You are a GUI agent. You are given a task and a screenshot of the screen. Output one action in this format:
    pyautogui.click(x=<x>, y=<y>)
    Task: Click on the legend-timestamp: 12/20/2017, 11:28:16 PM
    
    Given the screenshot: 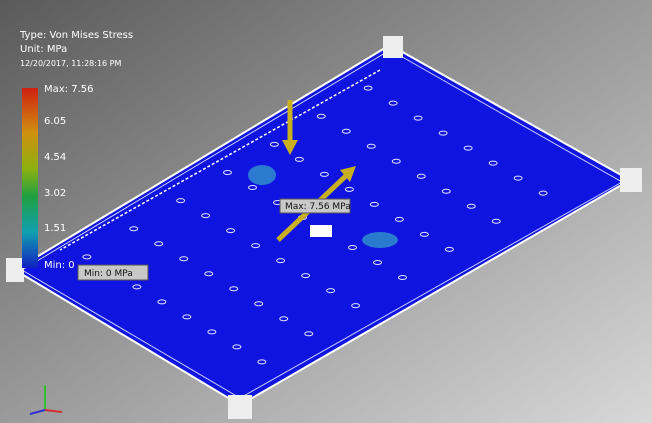 What is the action you would take?
    pyautogui.click(x=70, y=63)
    